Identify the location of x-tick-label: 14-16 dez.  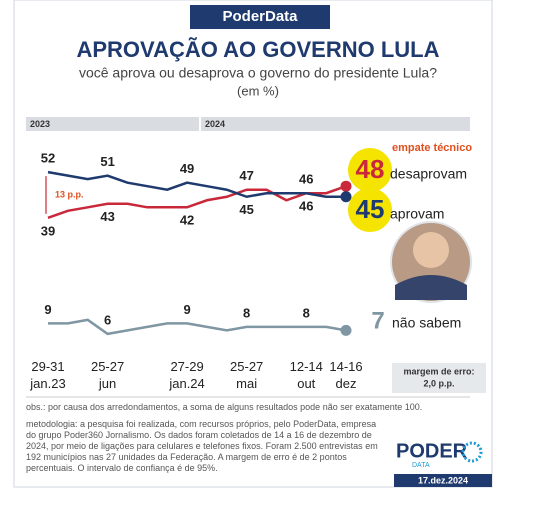
(346, 375).